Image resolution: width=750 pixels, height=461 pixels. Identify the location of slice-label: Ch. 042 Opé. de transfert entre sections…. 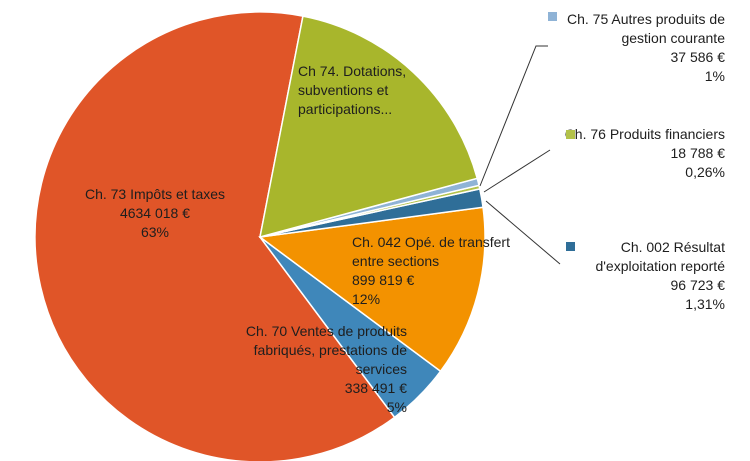
(446, 271).